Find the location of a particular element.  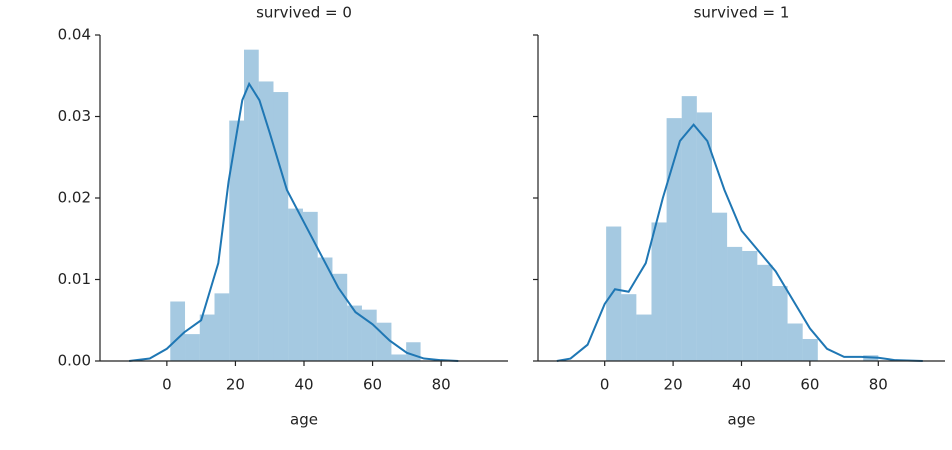

y-tick-label: 0.04 is located at coordinates (74, 35).